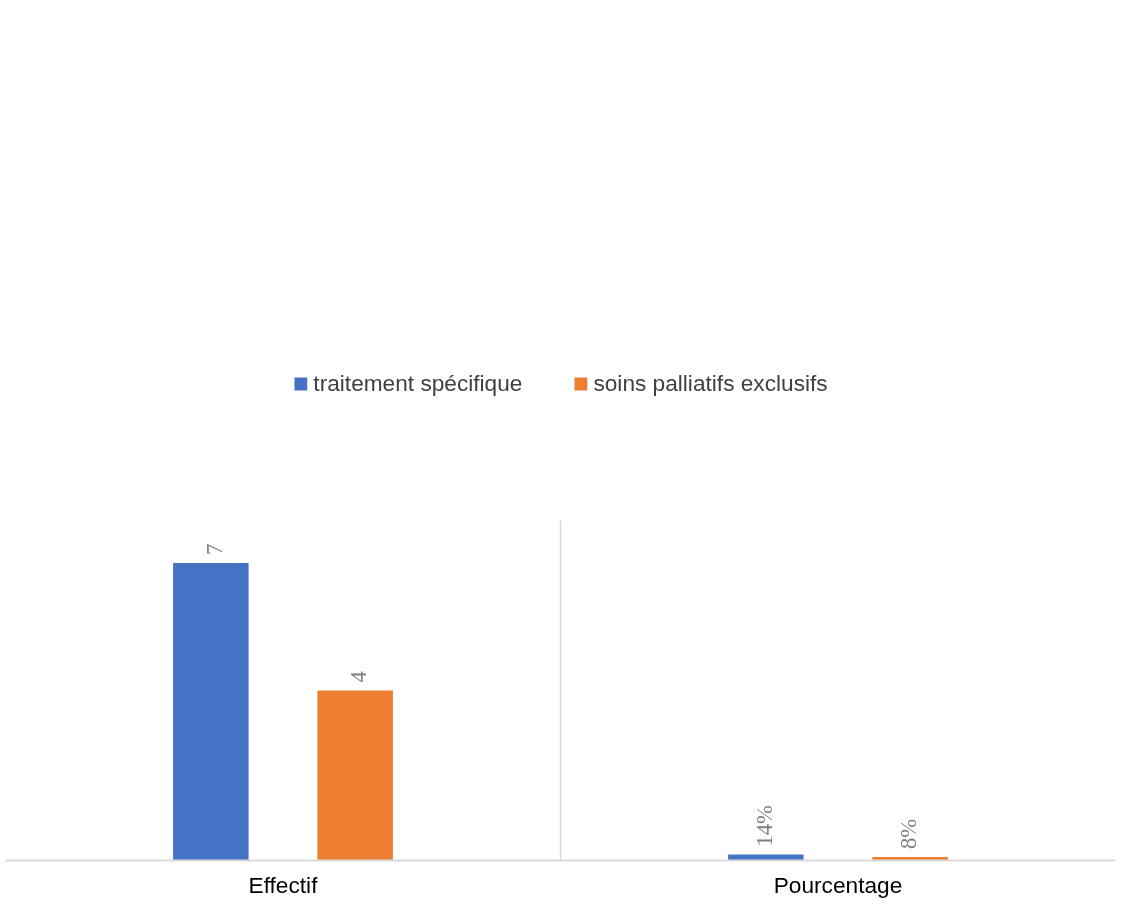 Image resolution: width=1133 pixels, height=917 pixels. I want to click on data-label: 8%, so click(909, 834).